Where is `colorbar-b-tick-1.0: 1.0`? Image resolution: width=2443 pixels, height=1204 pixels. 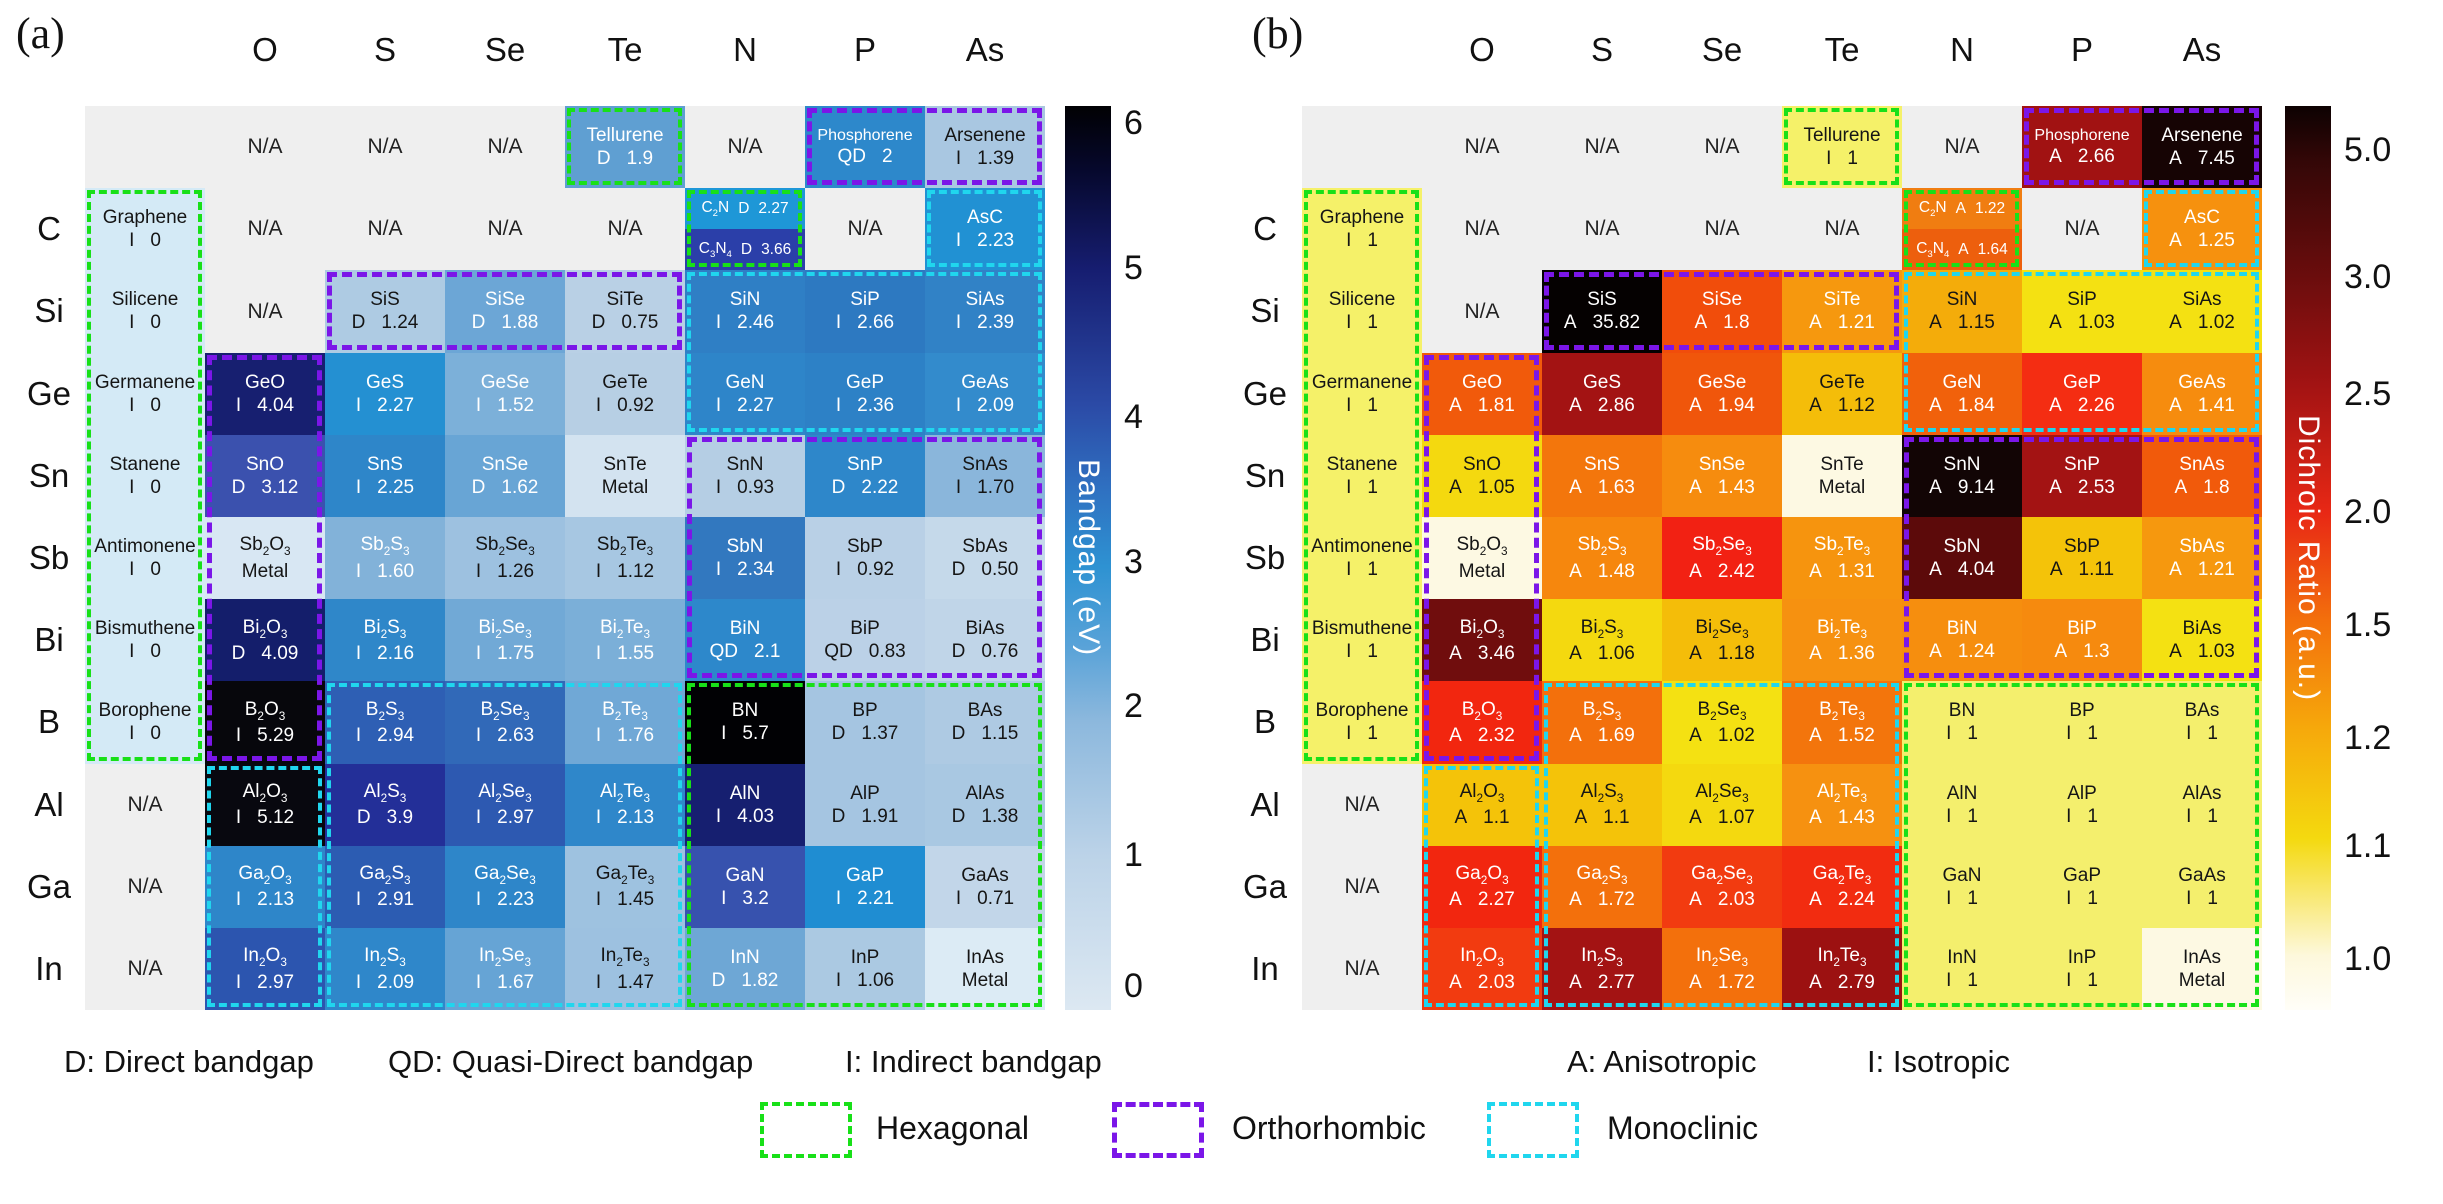
colorbar-b-tick-1.0: 1.0 is located at coordinates (2368, 959).